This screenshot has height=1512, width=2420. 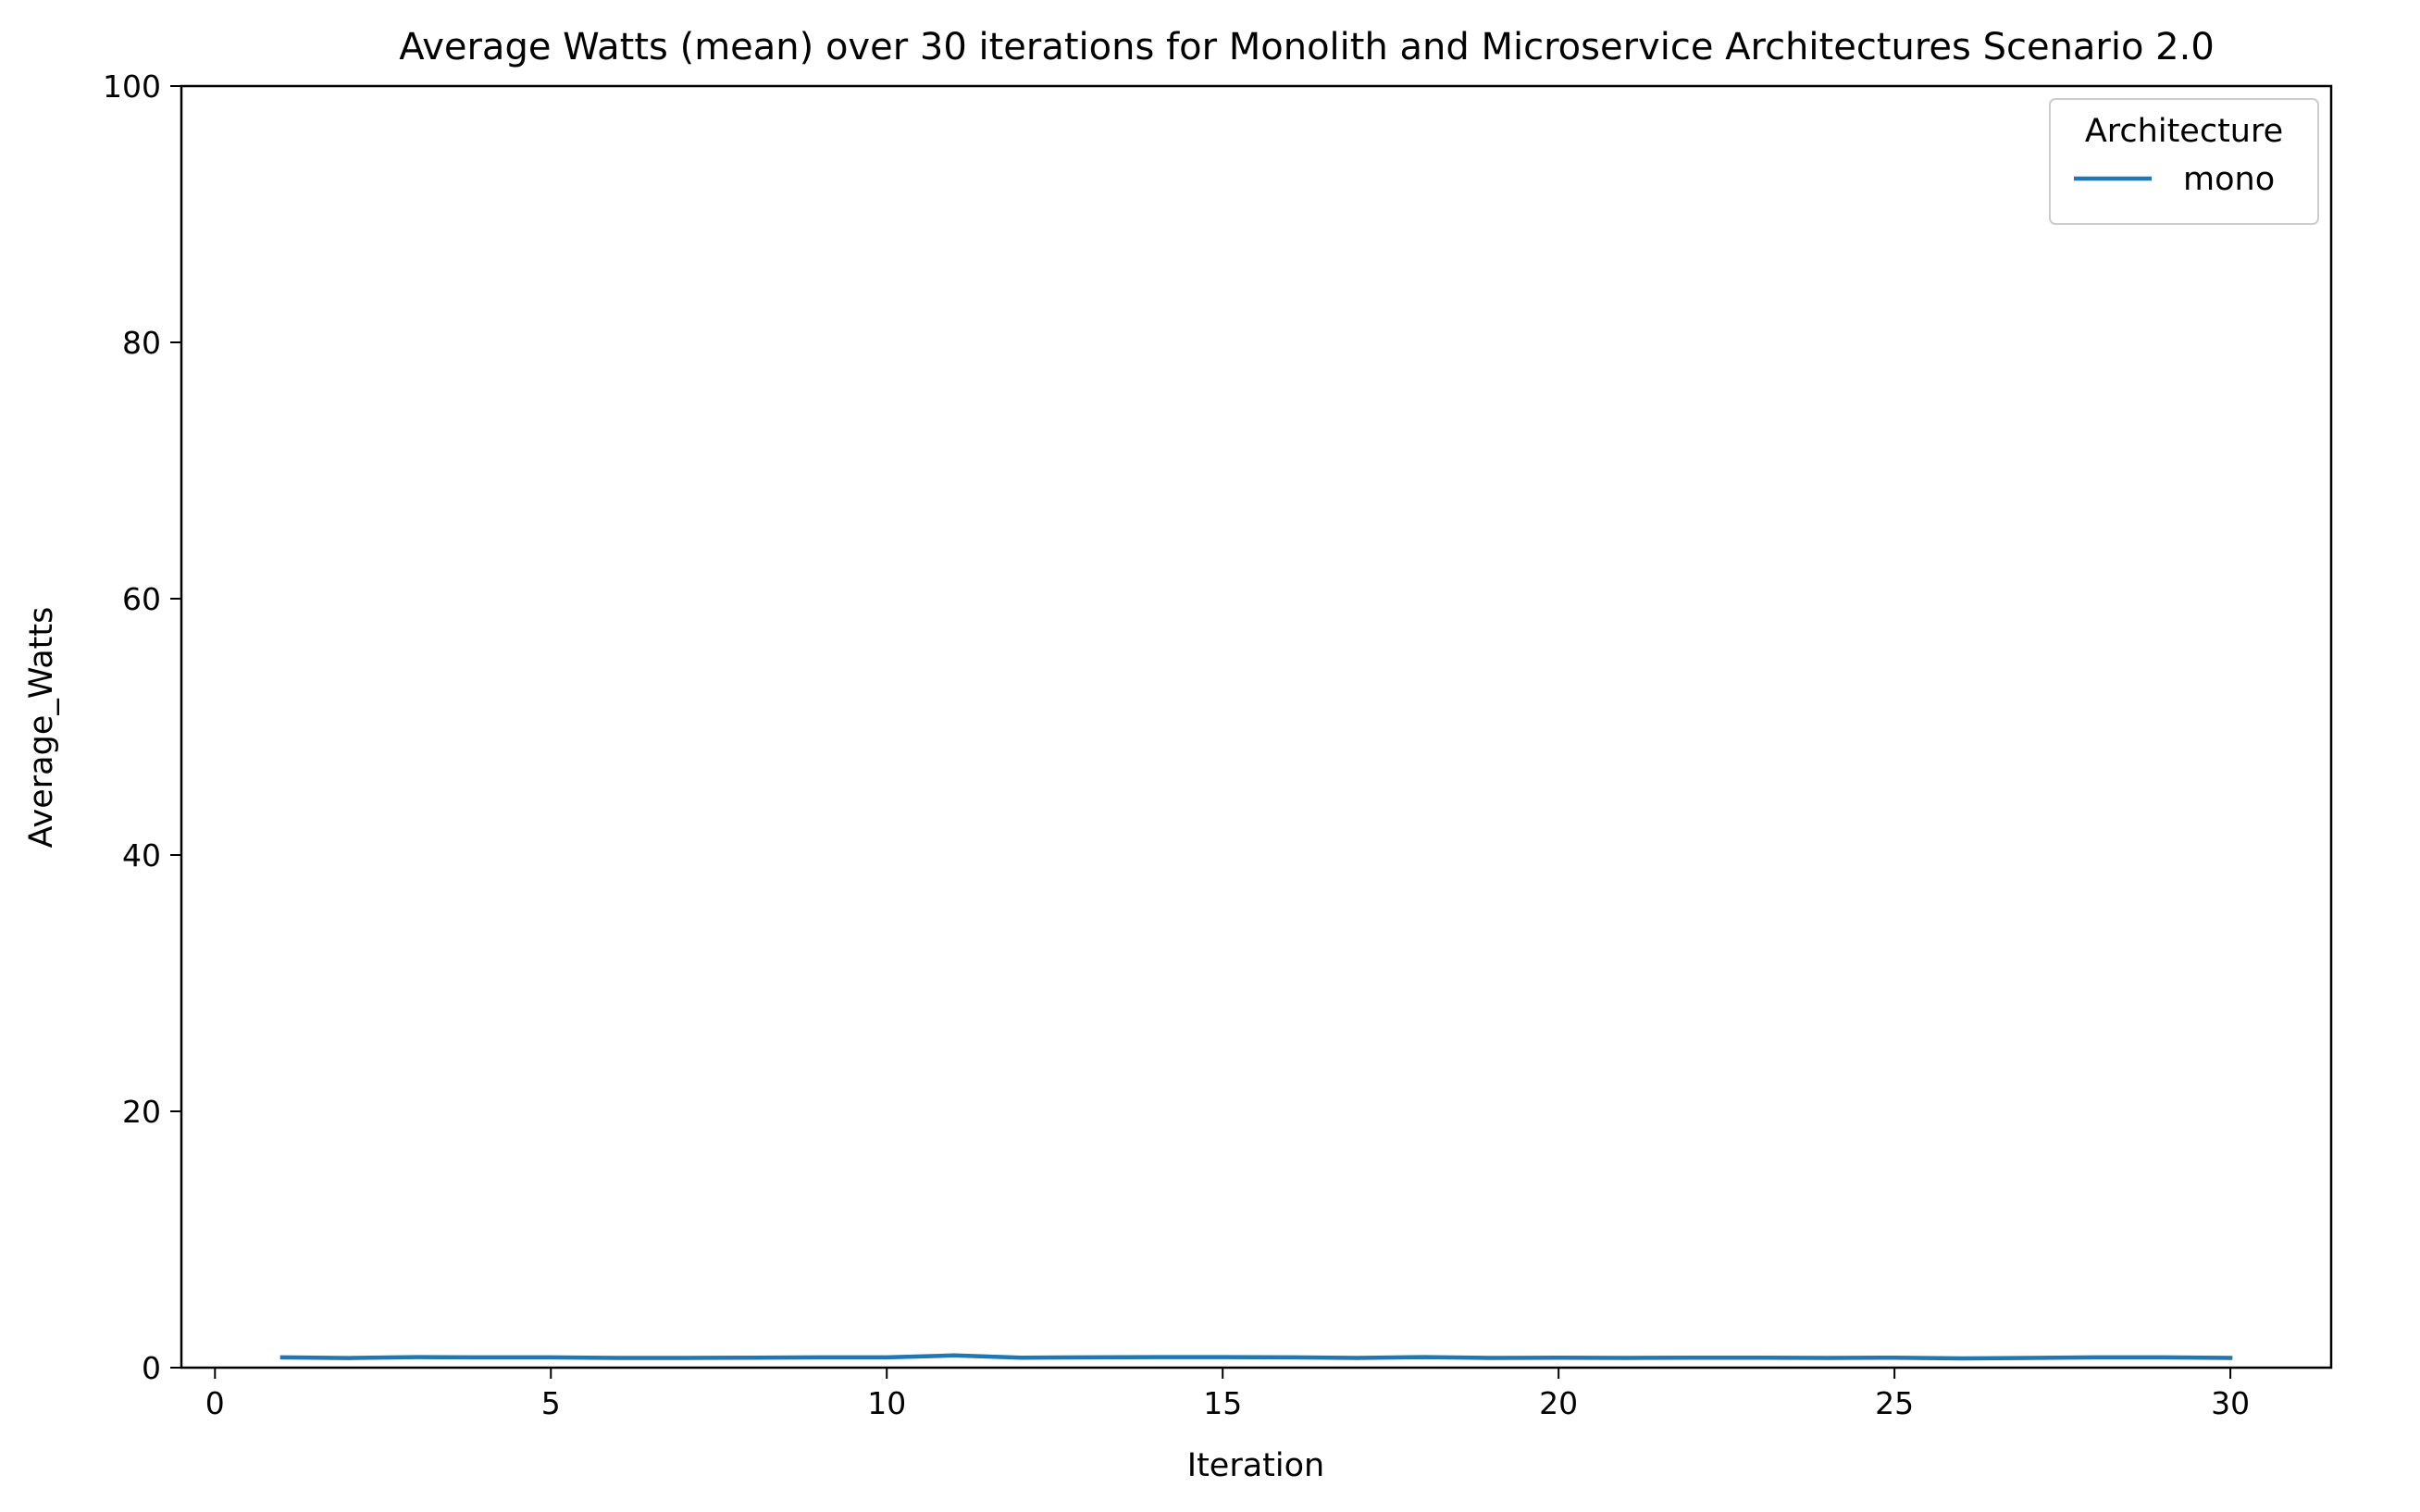 What do you see at coordinates (1255, 1465) in the screenshot?
I see `x-axis-label: Iteration` at bounding box center [1255, 1465].